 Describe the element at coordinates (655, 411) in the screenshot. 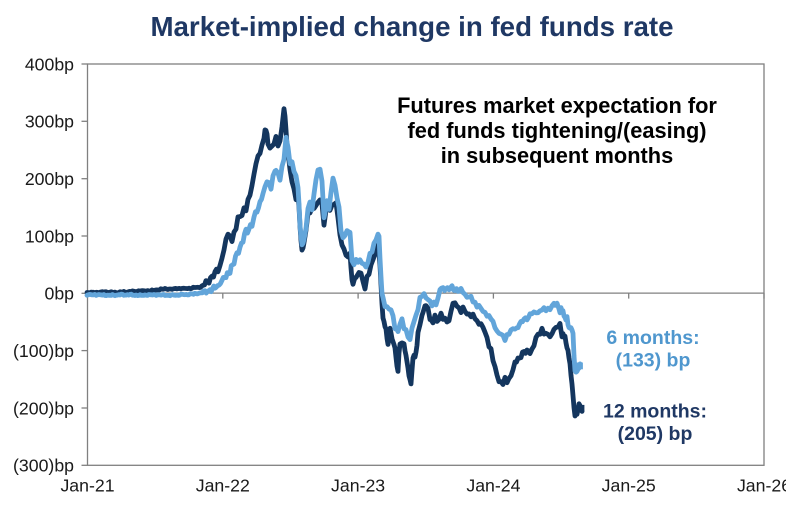

I see `svg-text: 12 months:` at that location.